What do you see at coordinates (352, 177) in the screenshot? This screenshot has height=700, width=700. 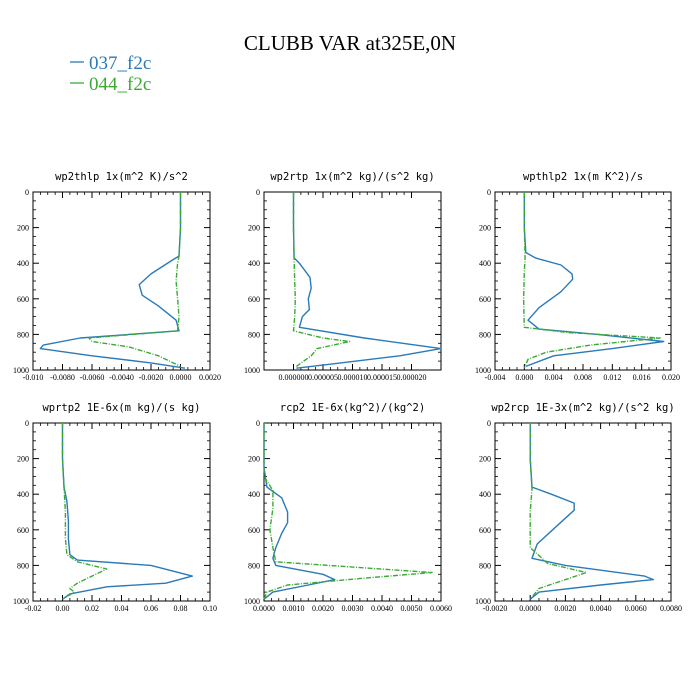 I see `panel-title: wp2rtp 1x(m^2 kg)/(s^2 kg)` at bounding box center [352, 177].